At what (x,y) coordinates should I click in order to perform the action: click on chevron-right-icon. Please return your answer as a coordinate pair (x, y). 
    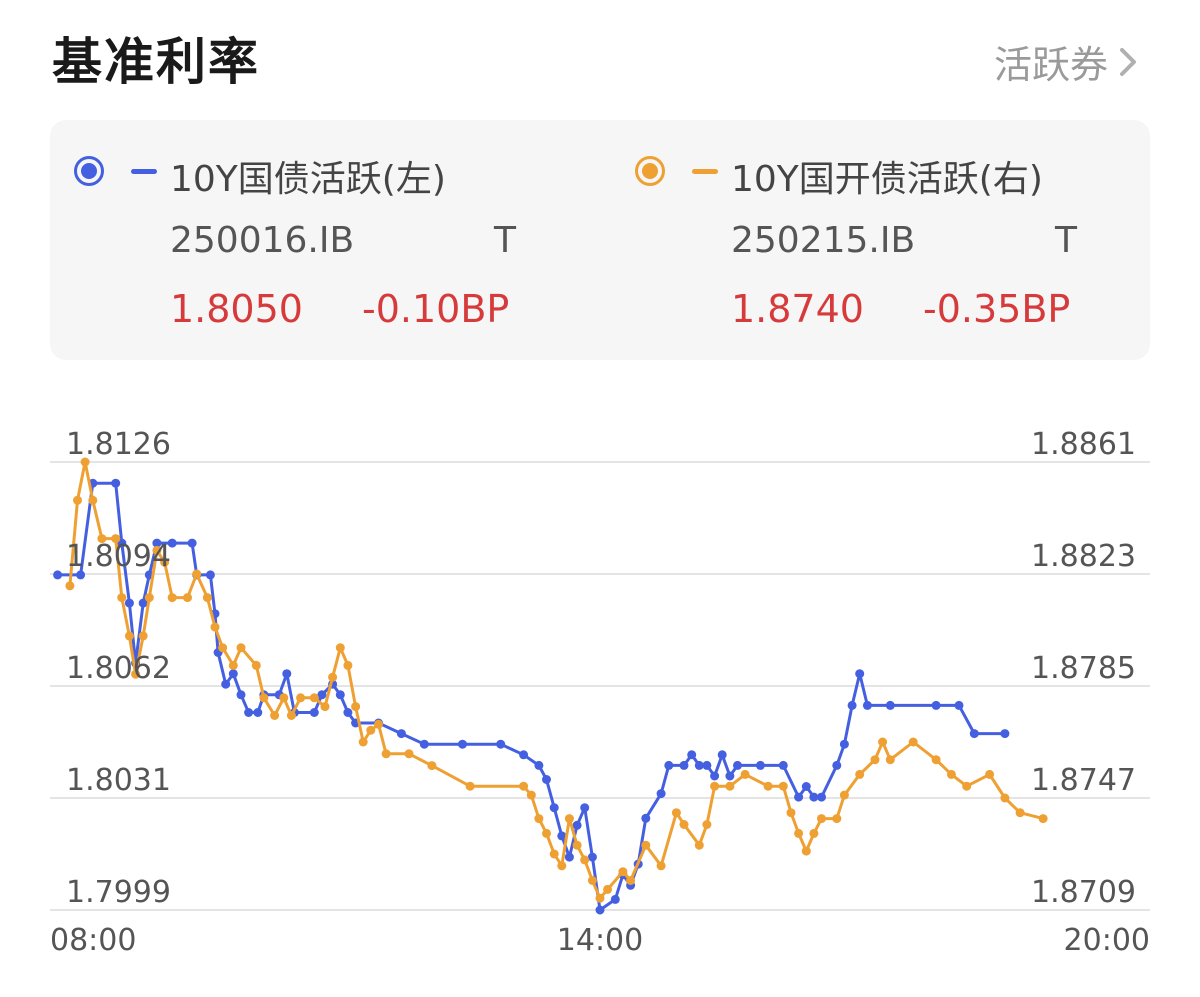
    Looking at the image, I should click on (1128, 61).